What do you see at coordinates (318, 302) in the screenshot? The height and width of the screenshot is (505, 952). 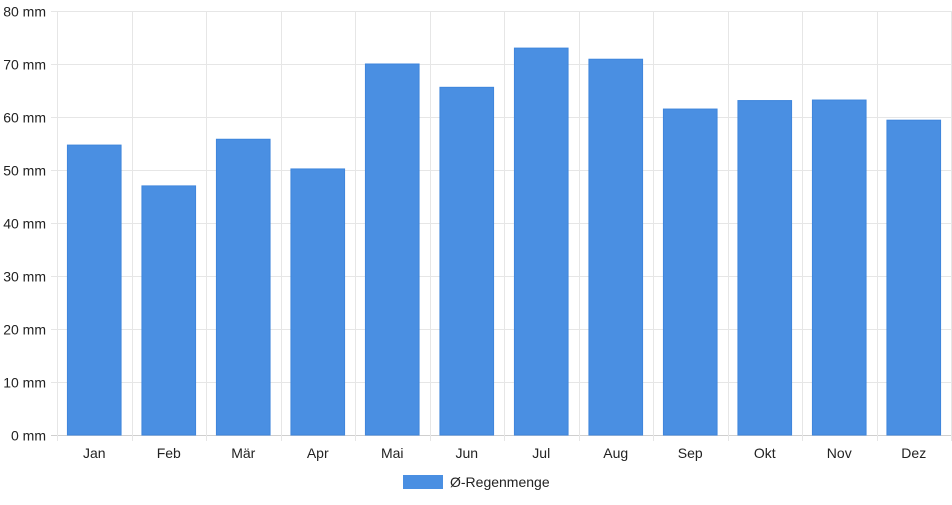 I see `bar-apr` at bounding box center [318, 302].